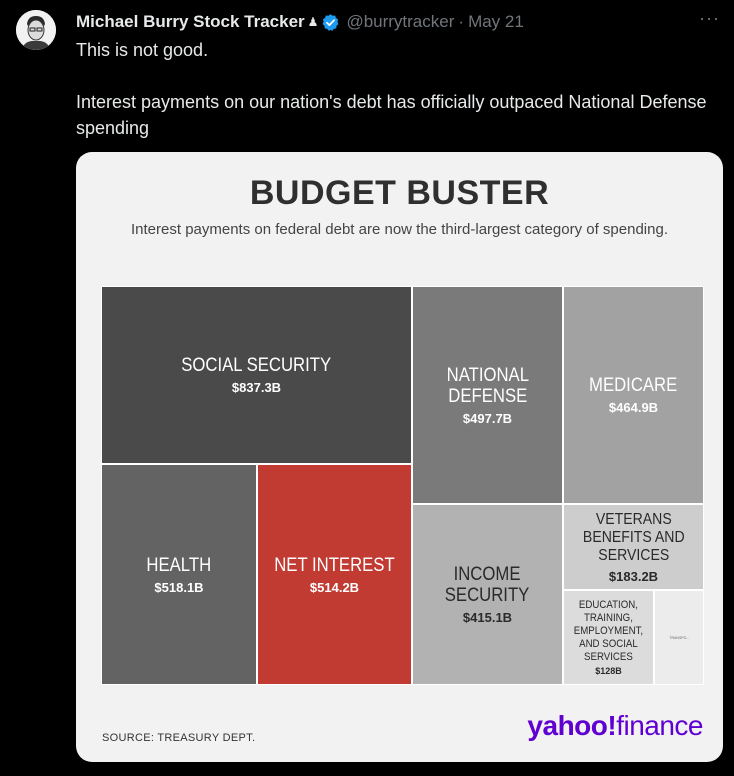 The width and height of the screenshot is (734, 776). What do you see at coordinates (331, 22) in the screenshot?
I see `verified-badge-icon` at bounding box center [331, 22].